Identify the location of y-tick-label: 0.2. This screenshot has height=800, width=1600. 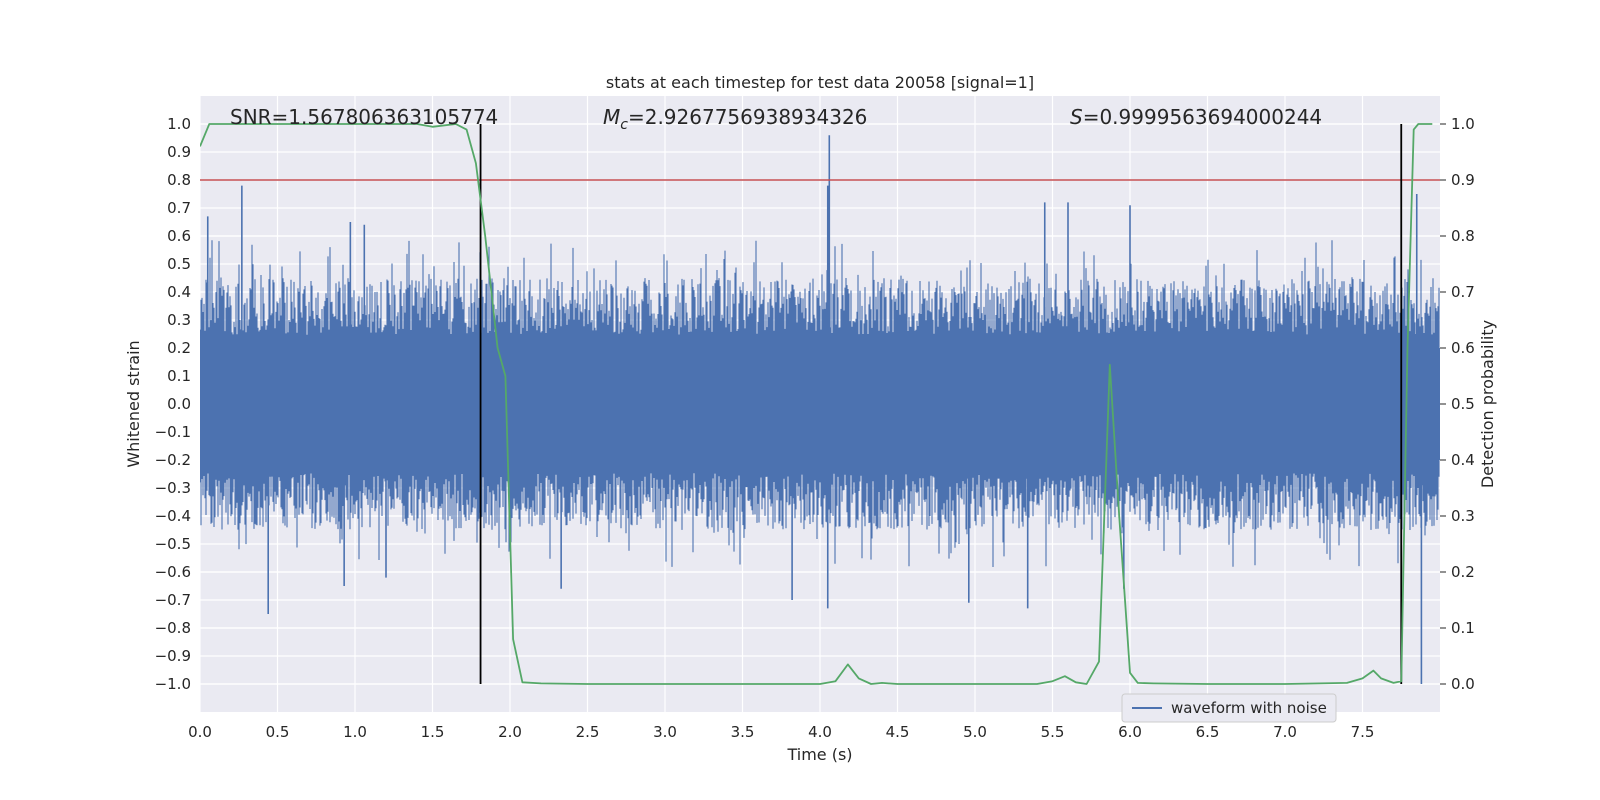
(179, 348).